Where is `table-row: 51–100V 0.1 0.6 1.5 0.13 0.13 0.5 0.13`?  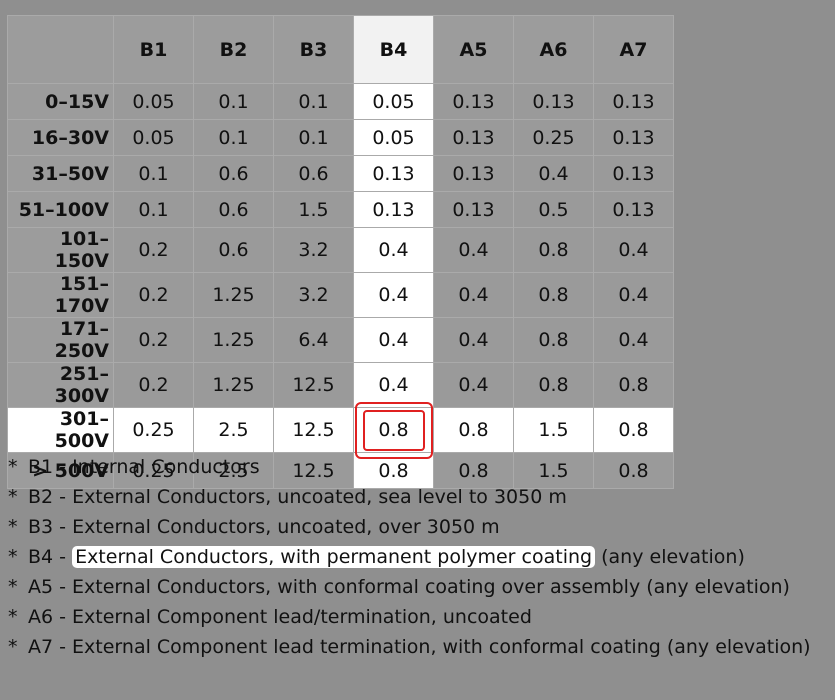
table-row: 51–100V 0.1 0.6 1.5 0.13 0.13 0.5 0.13 is located at coordinates (340, 209).